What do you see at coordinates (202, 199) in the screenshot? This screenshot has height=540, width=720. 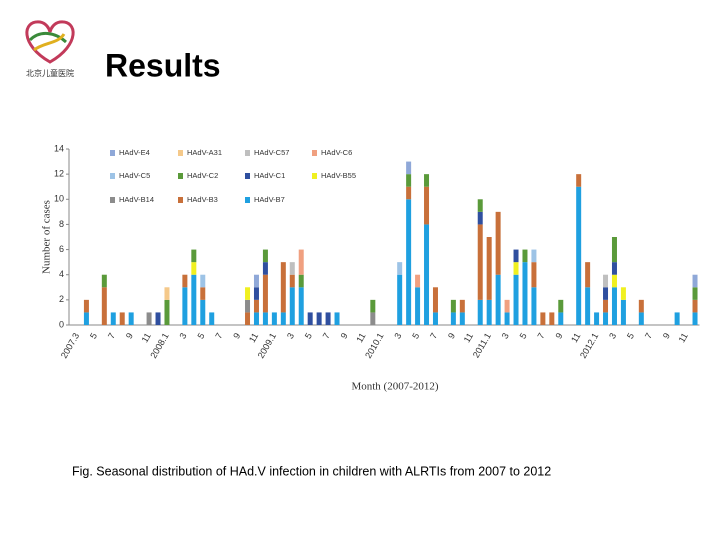 I see `legend-label: HAdV-B3` at bounding box center [202, 199].